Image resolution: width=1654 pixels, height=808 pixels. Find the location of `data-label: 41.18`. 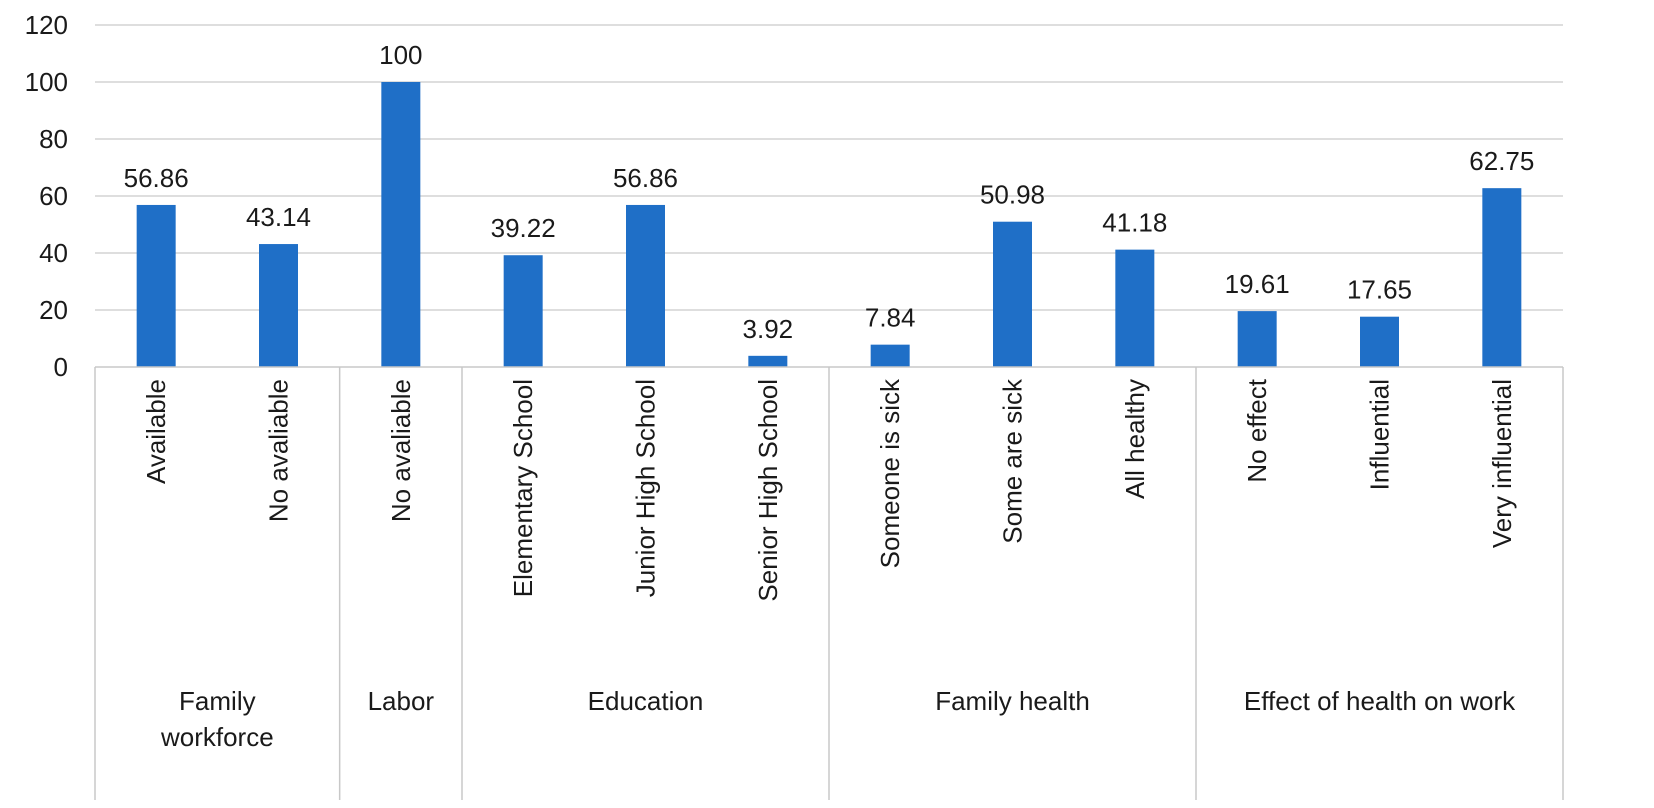

data-label: 41.18 is located at coordinates (1134, 223).